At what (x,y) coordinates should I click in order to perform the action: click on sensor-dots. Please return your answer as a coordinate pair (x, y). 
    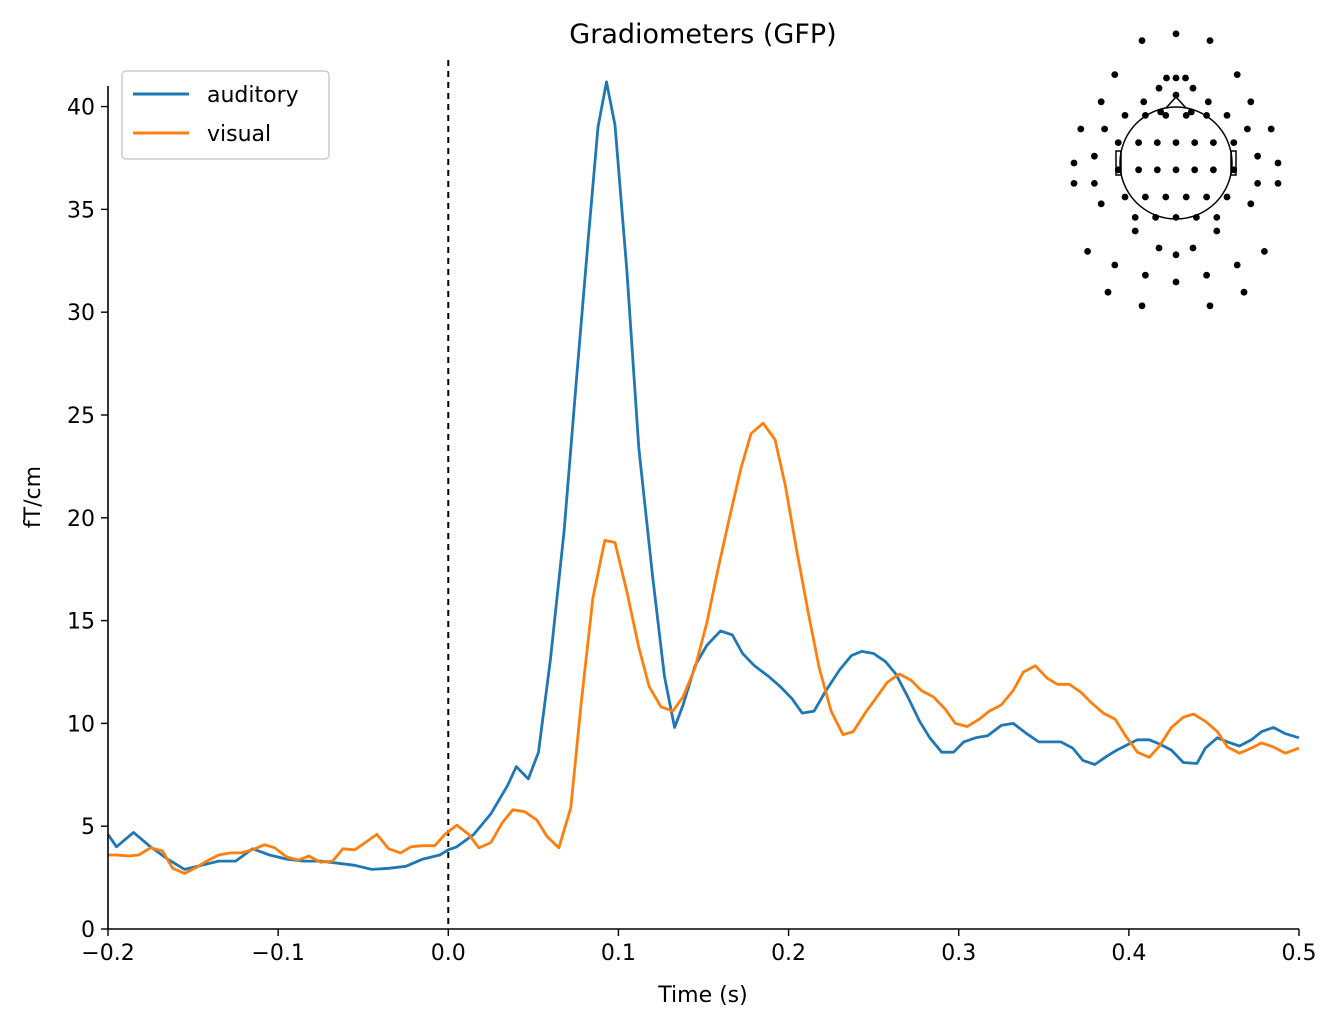
    Looking at the image, I should click on (1176, 170).